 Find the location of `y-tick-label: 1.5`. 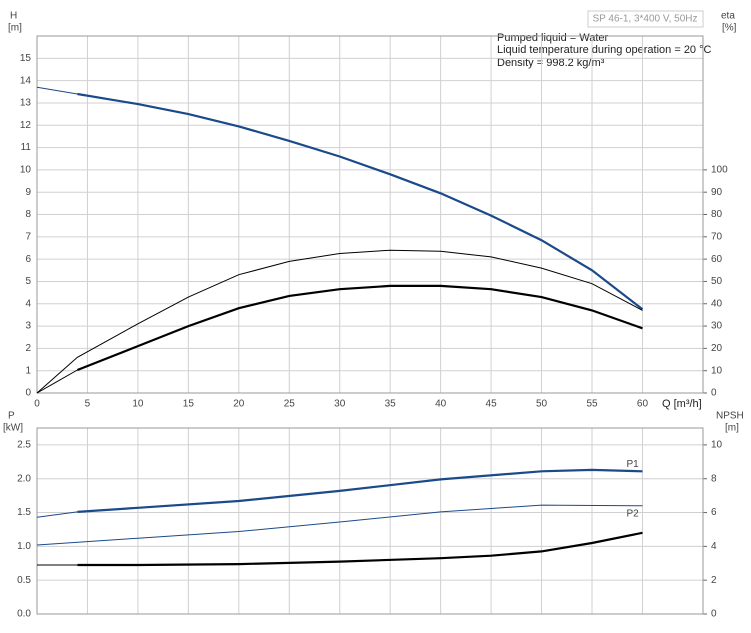

y-tick-label: 1.5 is located at coordinates (24, 512).